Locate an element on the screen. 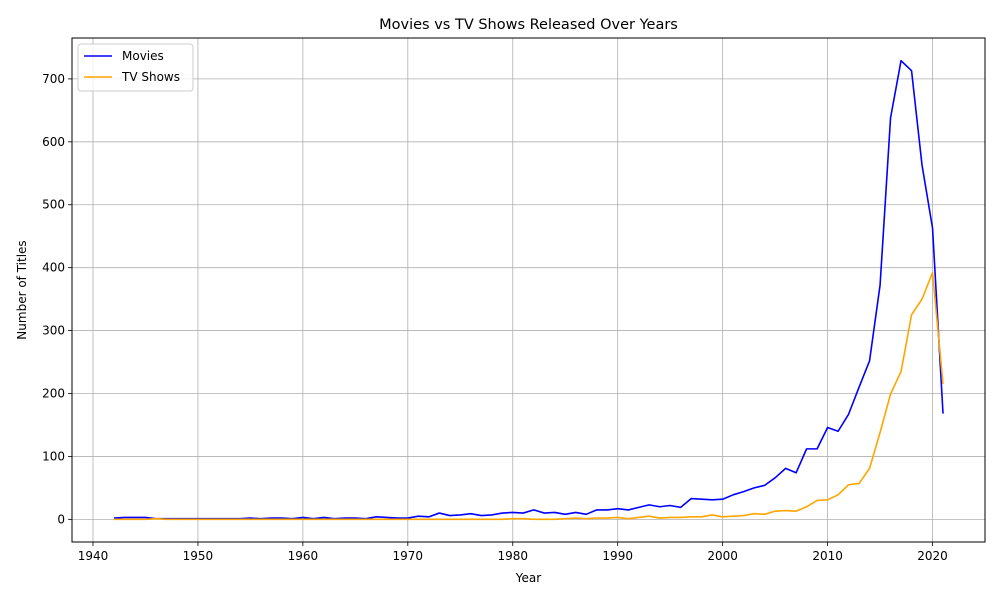 The height and width of the screenshot is (600, 1000). y-tick-label: 400 is located at coordinates (53, 268).